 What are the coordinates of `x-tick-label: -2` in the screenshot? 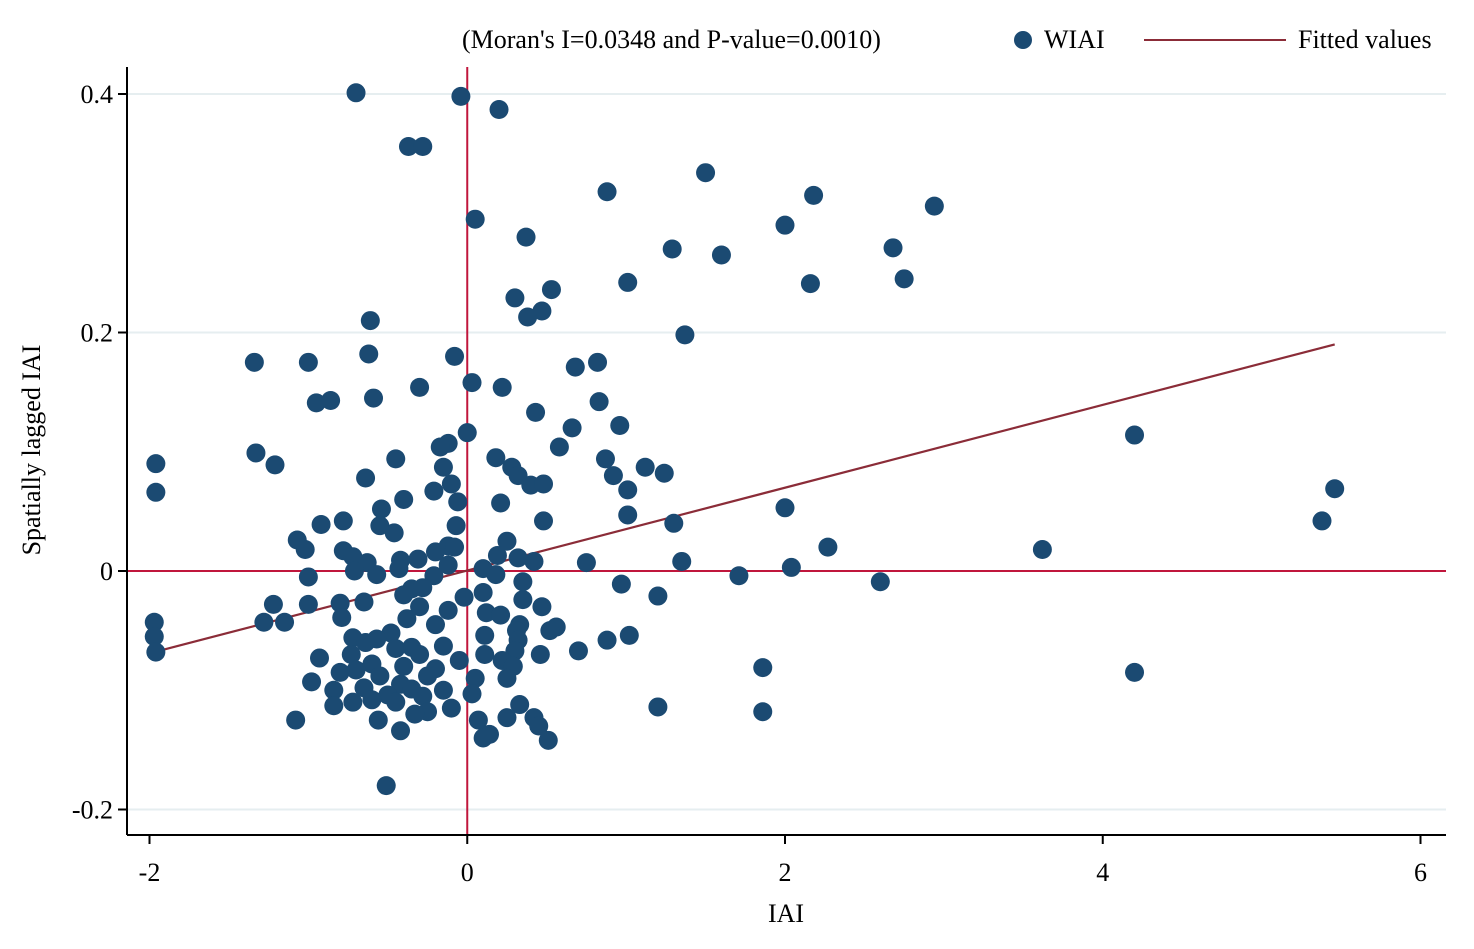 It's located at (150, 872).